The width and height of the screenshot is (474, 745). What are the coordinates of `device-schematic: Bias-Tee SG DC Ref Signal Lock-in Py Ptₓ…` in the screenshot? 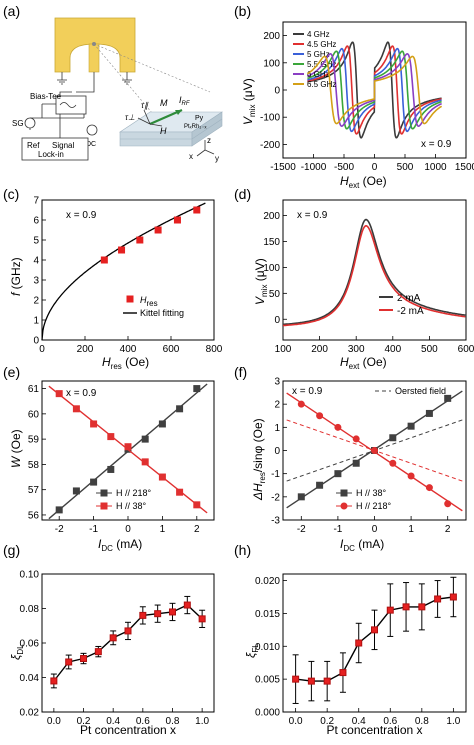 It's located at (117, 90).